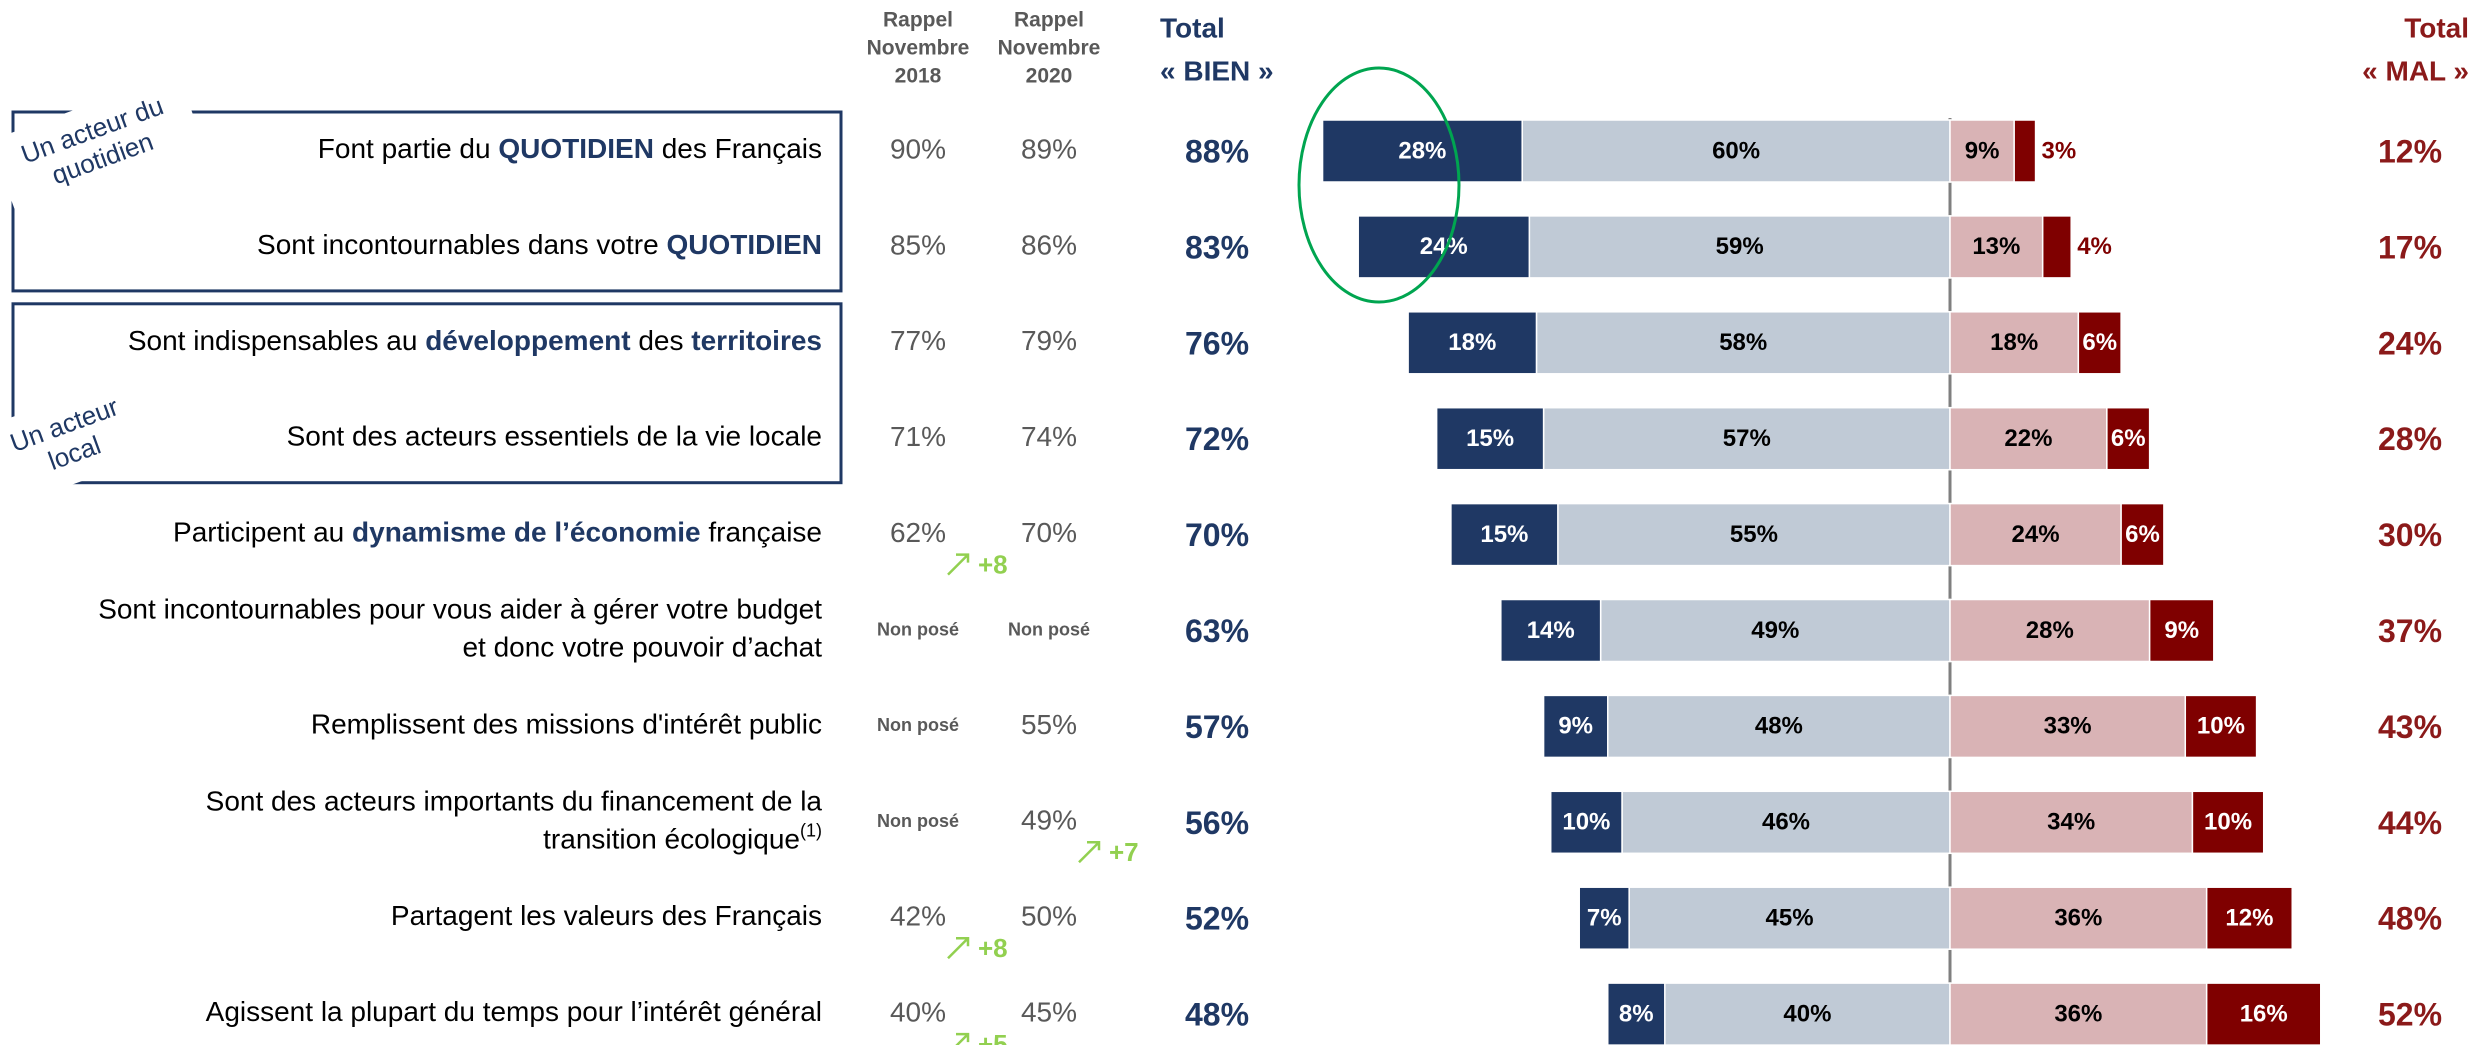 Image resolution: width=2474 pixels, height=1045 pixels. Describe the element at coordinates (1049, 532) in the screenshot. I see `column-value: 70%` at that location.